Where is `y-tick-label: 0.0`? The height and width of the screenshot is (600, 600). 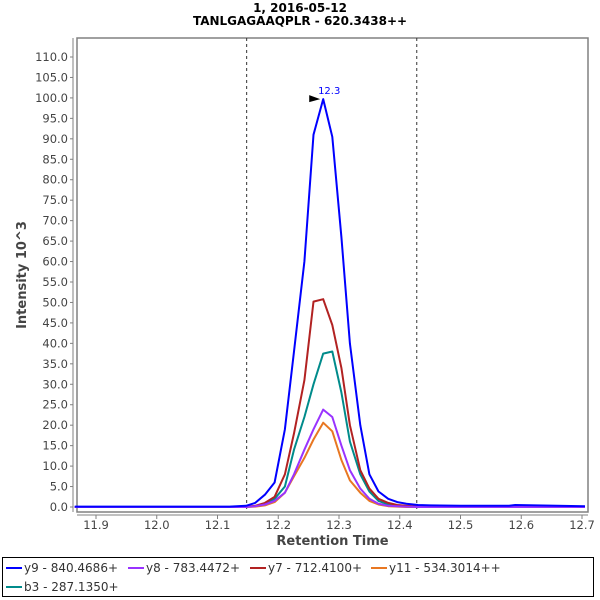
y-tick-label: 0.0 is located at coordinates (59, 507).